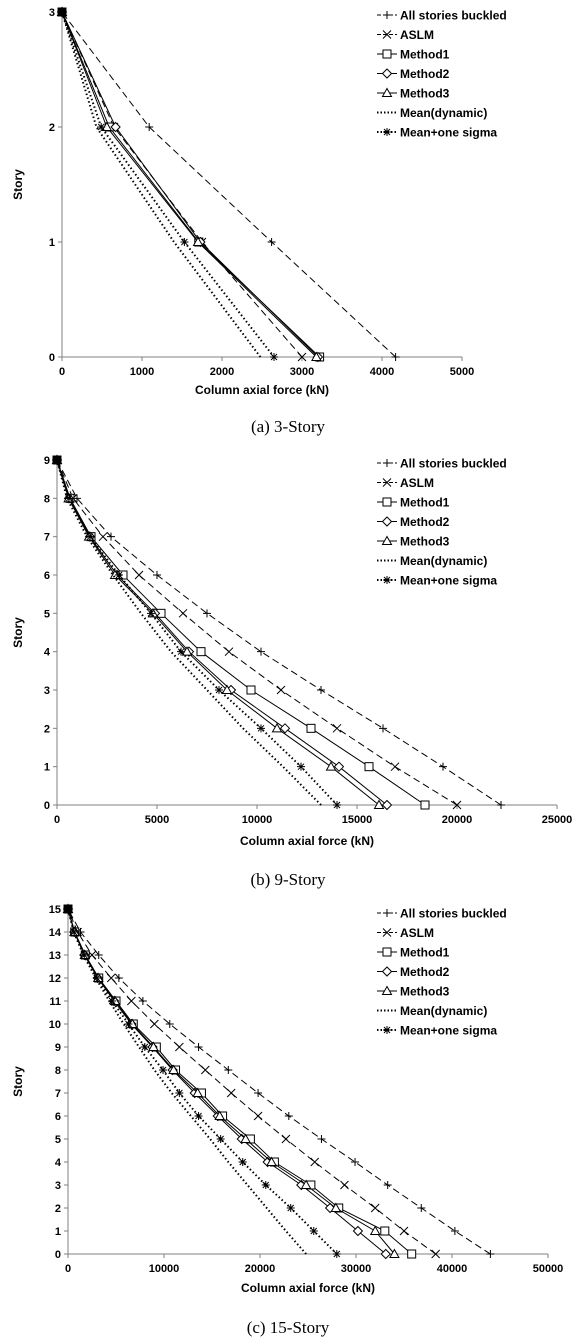 The image size is (577, 1344). Describe the element at coordinates (425, 953) in the screenshot. I see `legend-label: Method1` at that location.